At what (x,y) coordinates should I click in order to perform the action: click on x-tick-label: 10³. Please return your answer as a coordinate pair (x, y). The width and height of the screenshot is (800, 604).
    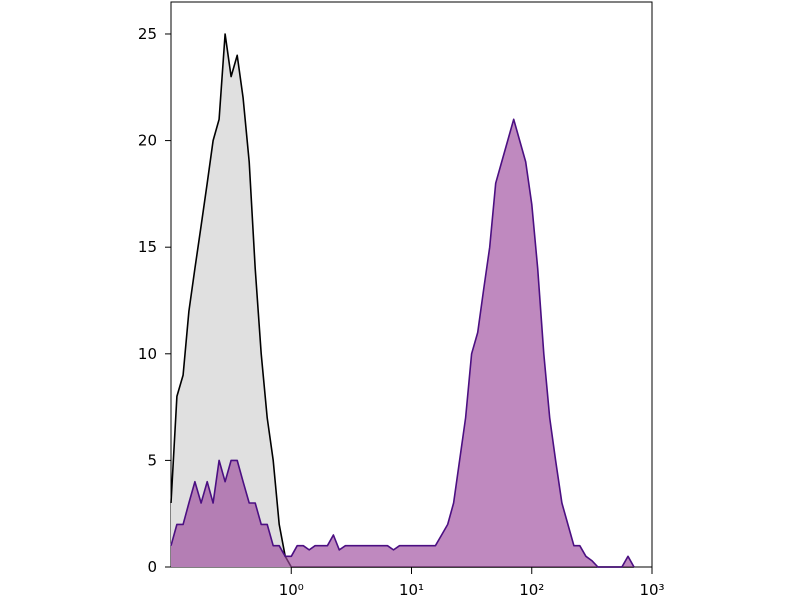
    Looking at the image, I should click on (651, 590).